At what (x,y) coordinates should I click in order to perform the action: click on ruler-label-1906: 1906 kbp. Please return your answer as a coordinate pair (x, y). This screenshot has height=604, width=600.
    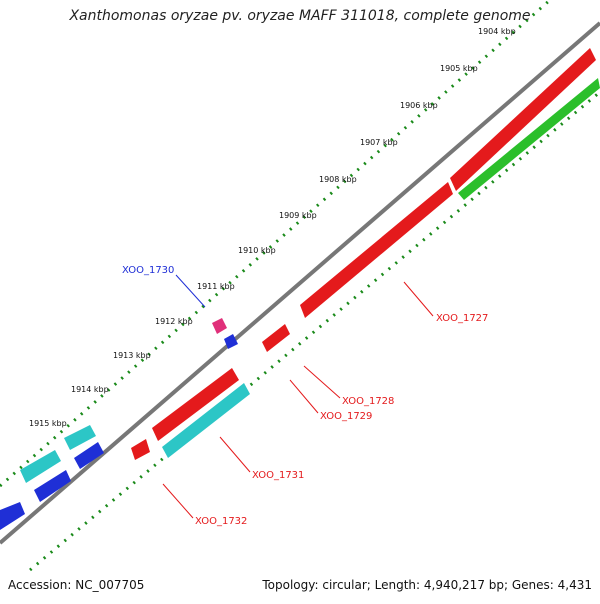
    Looking at the image, I should click on (419, 105).